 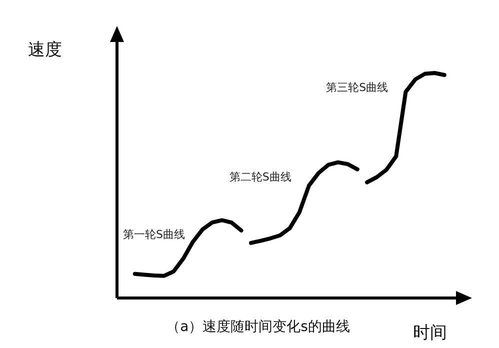 What do you see at coordinates (430, 333) in the screenshot?
I see `x-axis-title: 时间` at bounding box center [430, 333].